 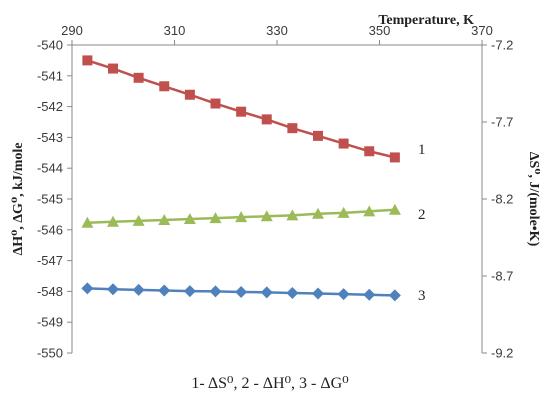 I want to click on y-left-tick-label: -550, so click(x=50, y=353).